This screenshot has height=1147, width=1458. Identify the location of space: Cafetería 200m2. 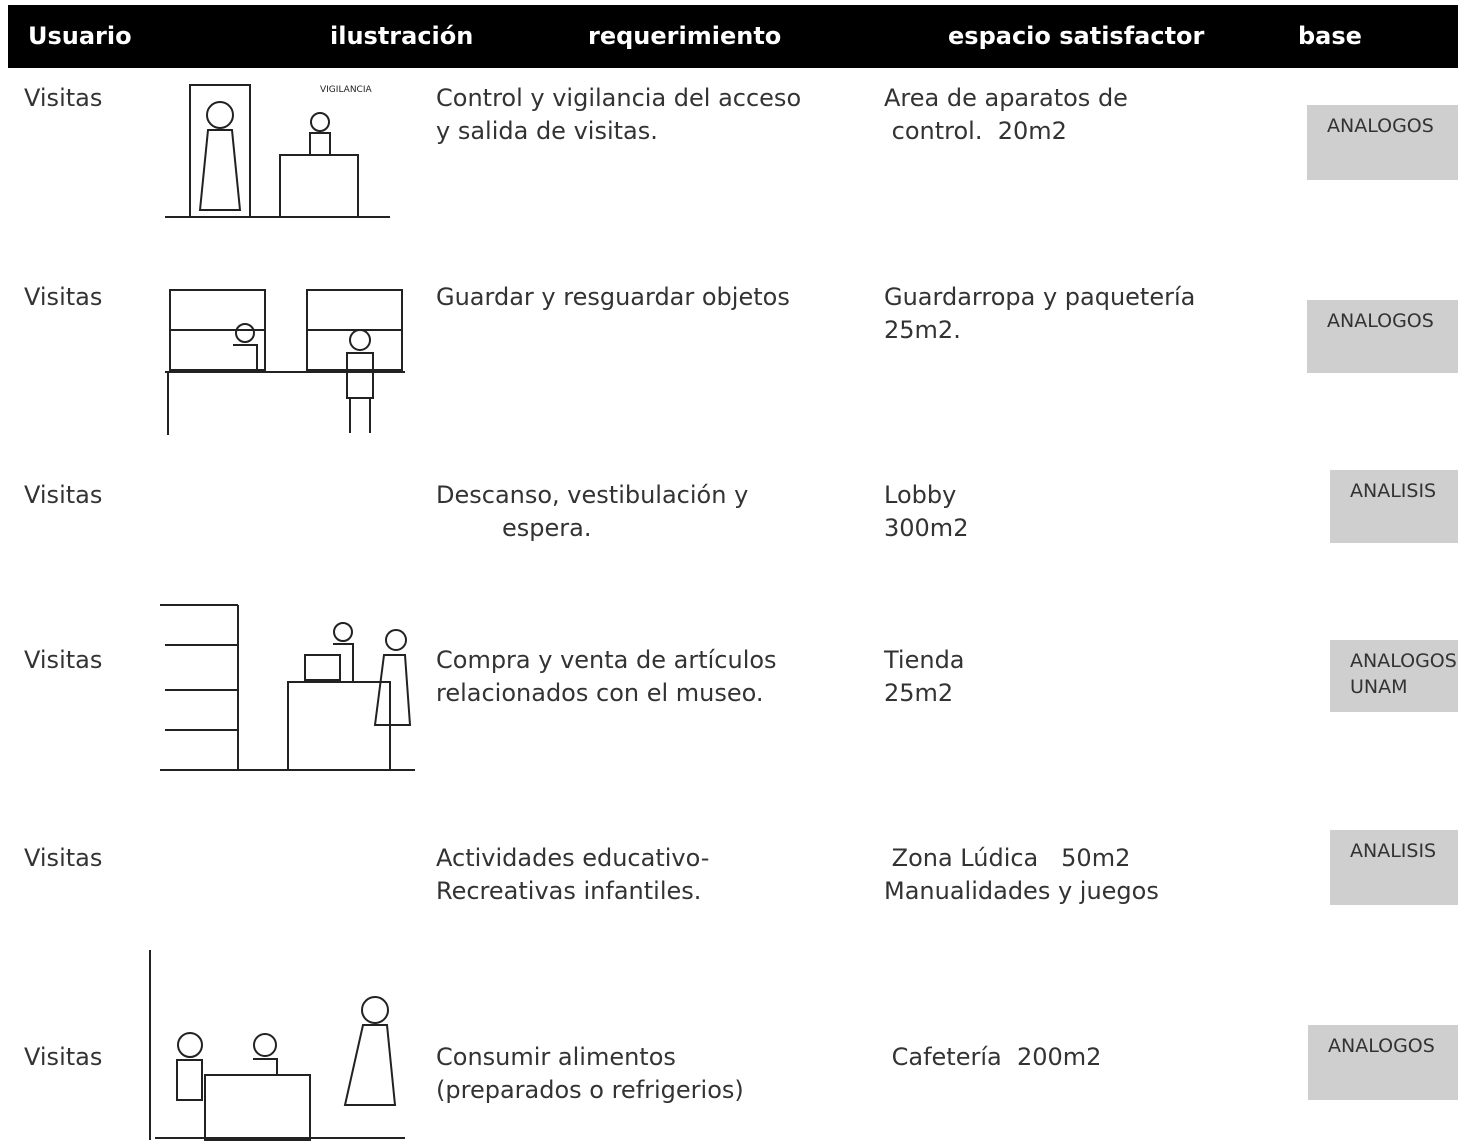
(993, 1057).